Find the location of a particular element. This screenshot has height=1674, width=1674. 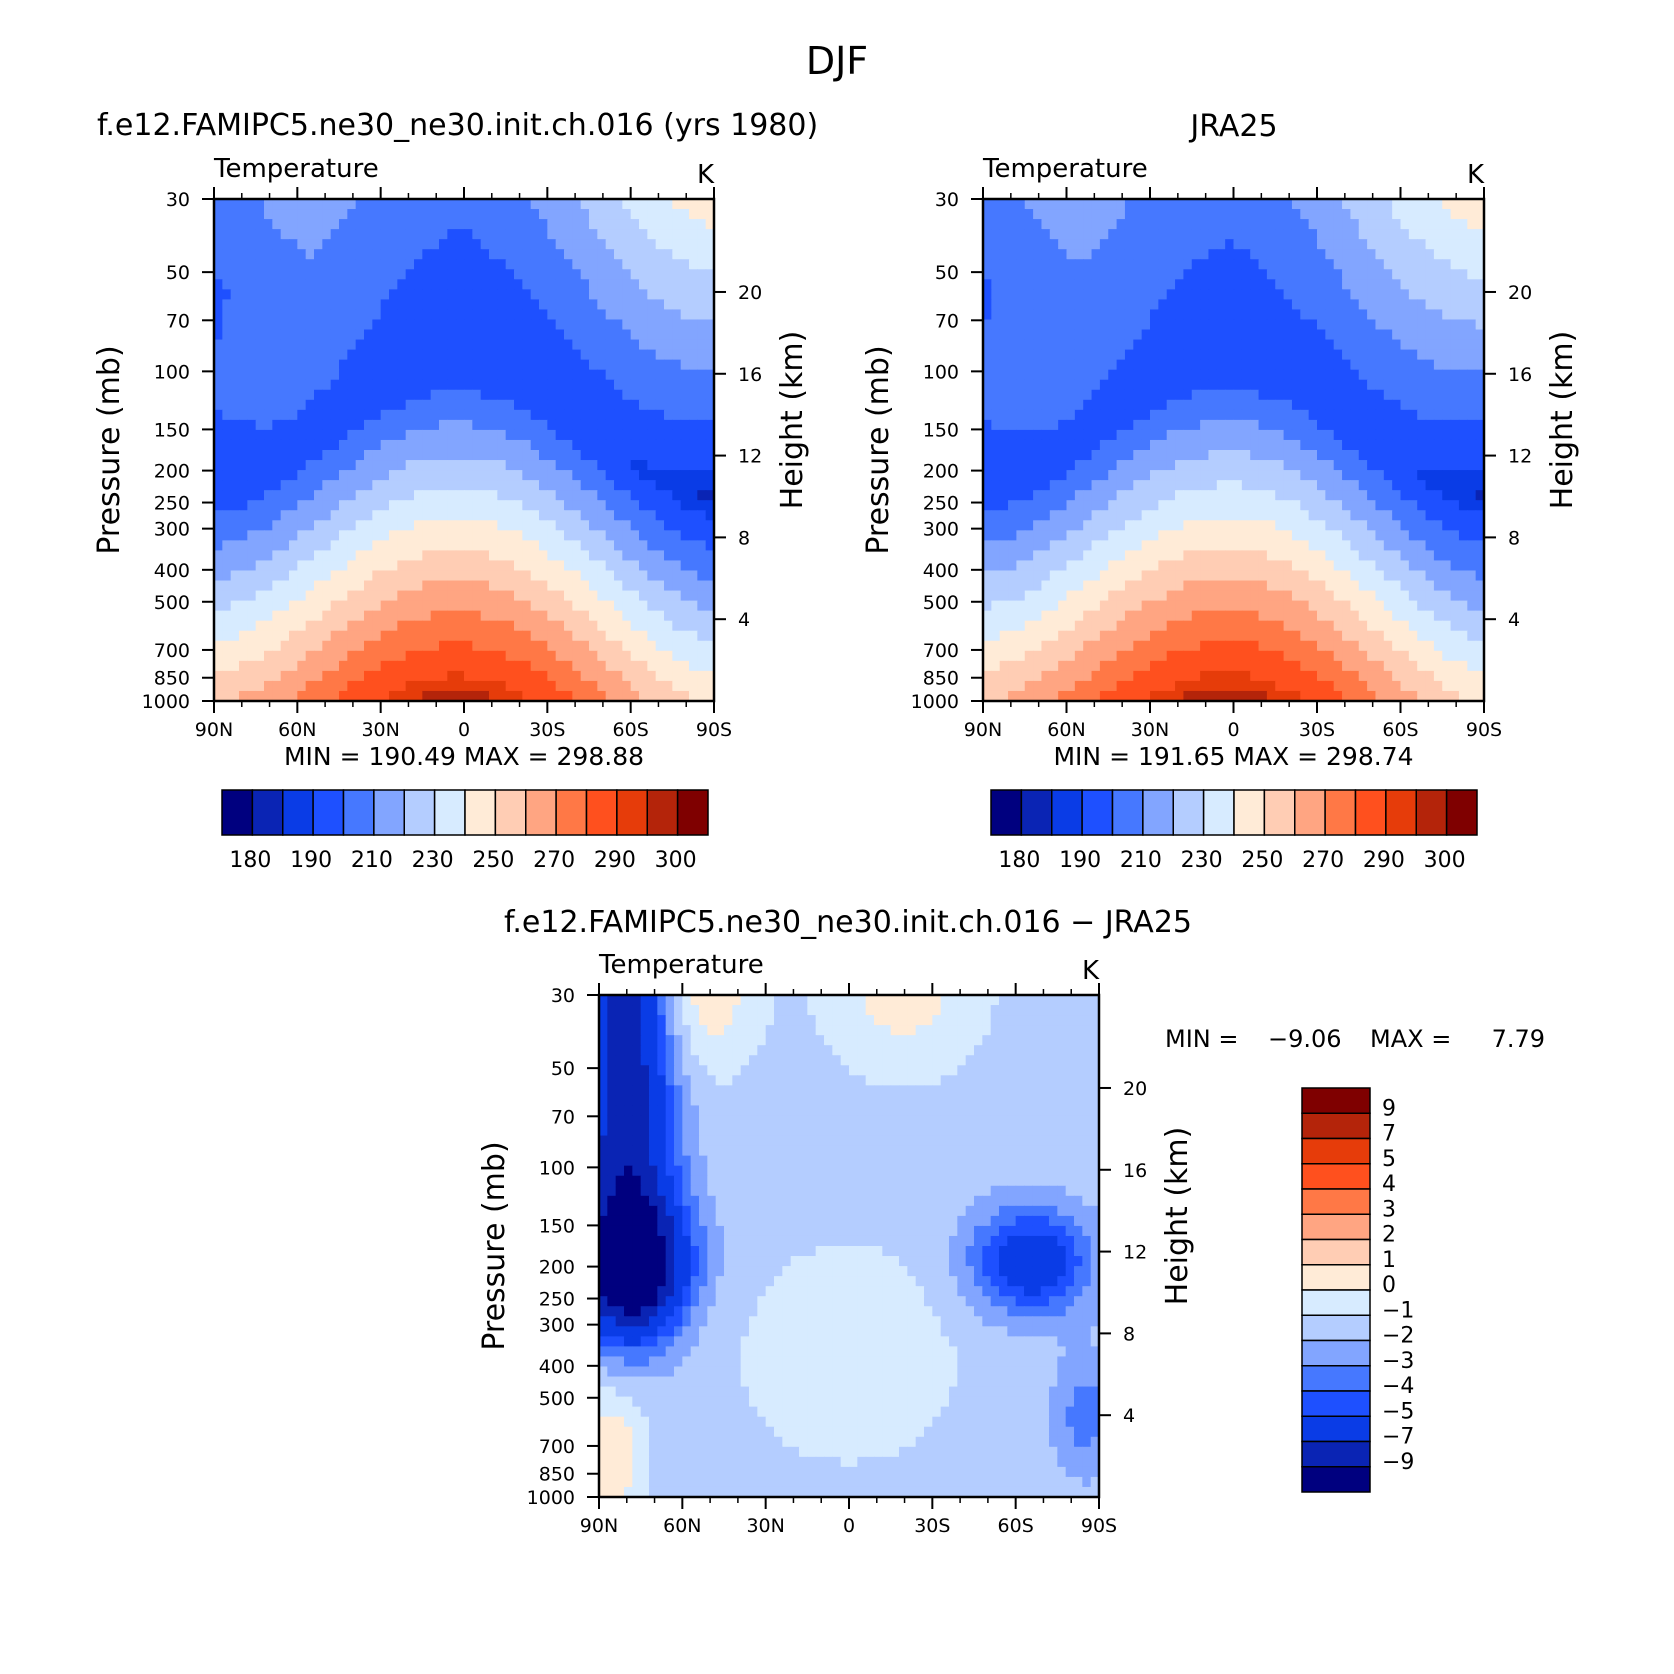

x-tick-label: 30N is located at coordinates (380, 730).